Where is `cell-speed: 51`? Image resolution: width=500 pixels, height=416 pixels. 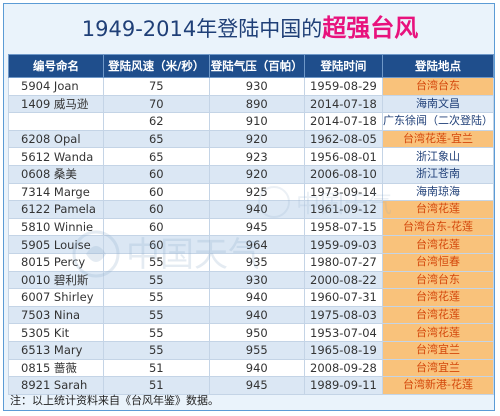 cell-speed: 51 is located at coordinates (156, 385).